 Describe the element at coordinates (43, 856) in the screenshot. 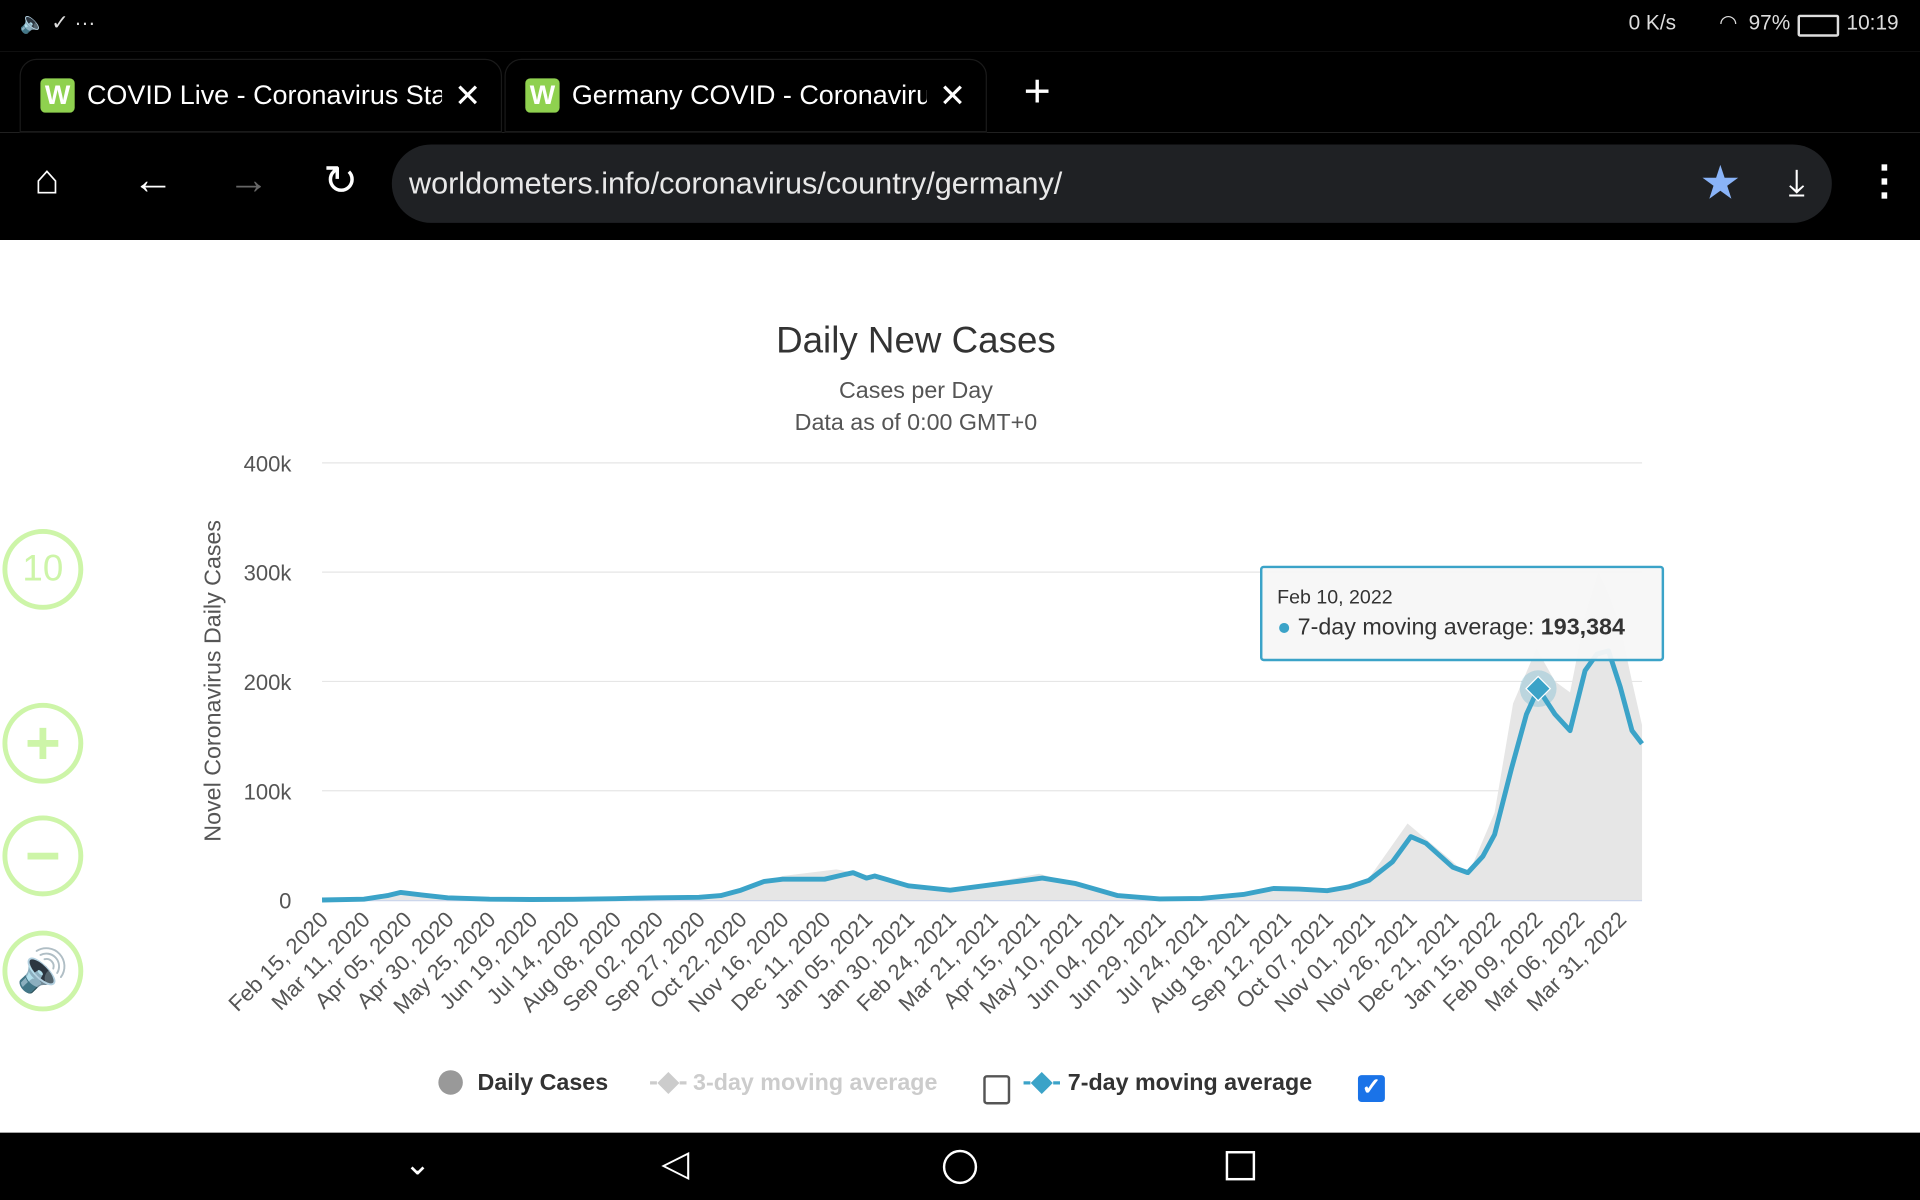

I see `zoom-out-icon: −` at that location.